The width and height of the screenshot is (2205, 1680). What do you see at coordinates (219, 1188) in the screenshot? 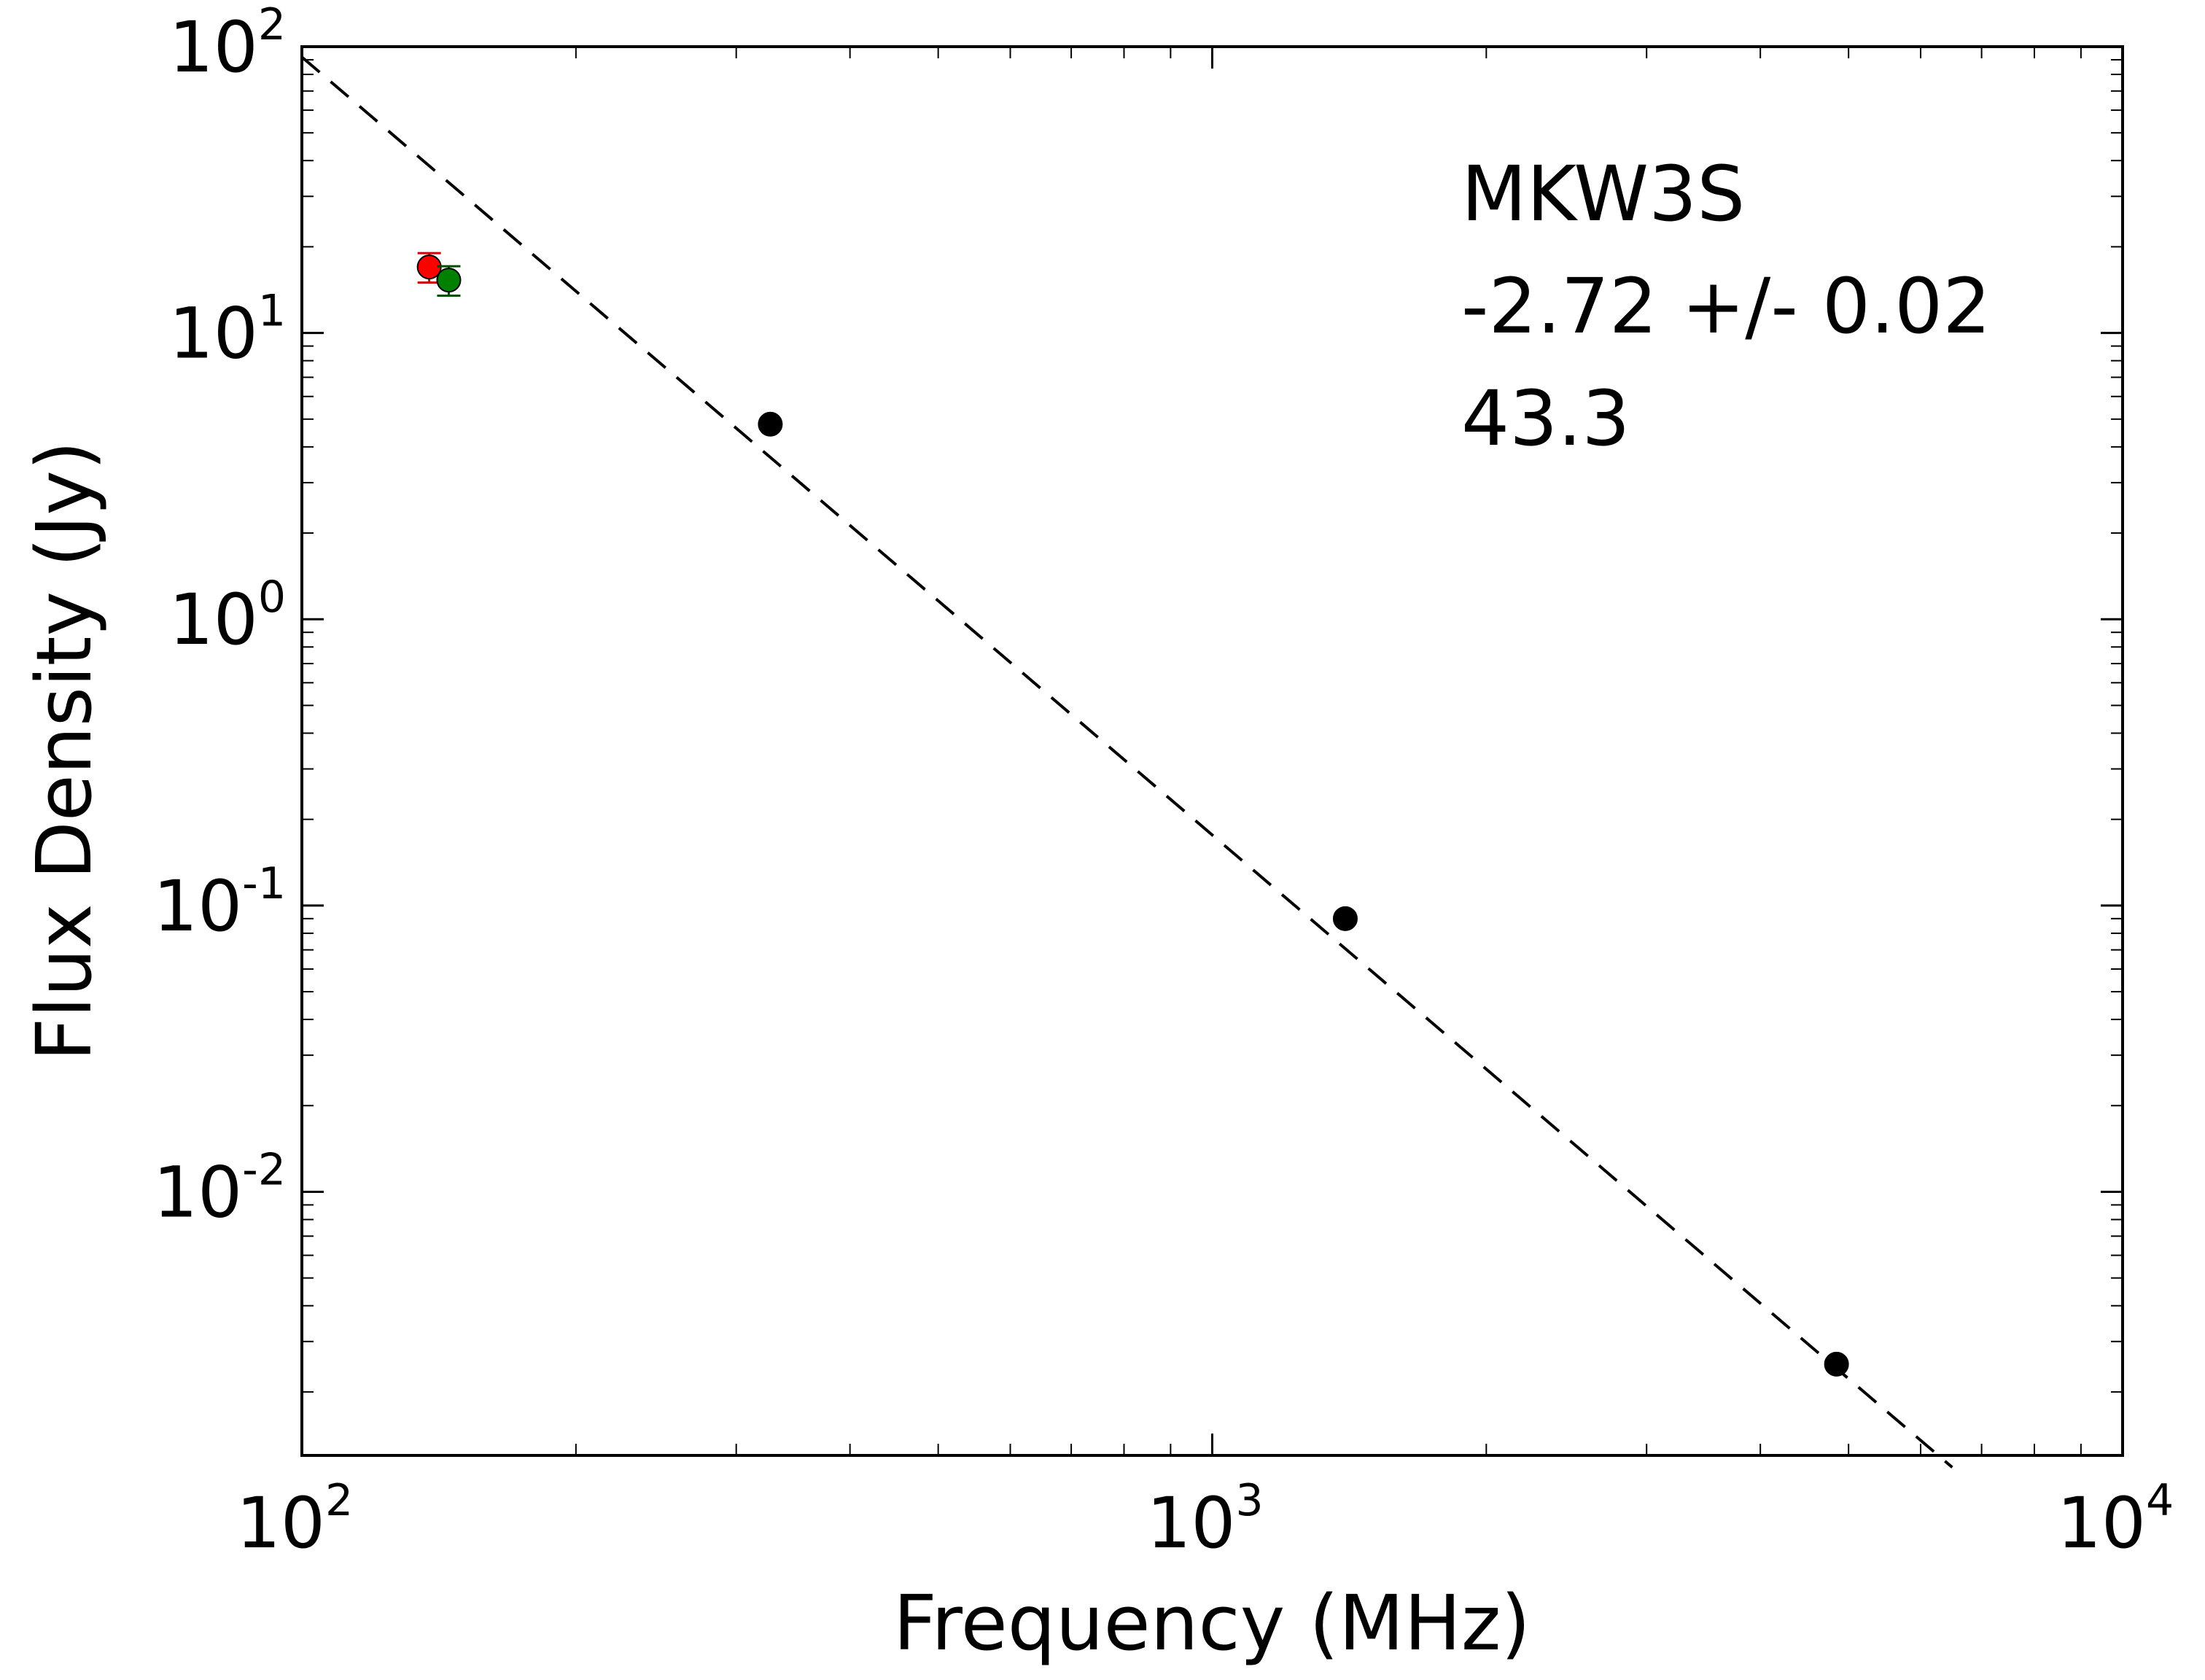
I see `y-tick-label: 10⁻²` at bounding box center [219, 1188].